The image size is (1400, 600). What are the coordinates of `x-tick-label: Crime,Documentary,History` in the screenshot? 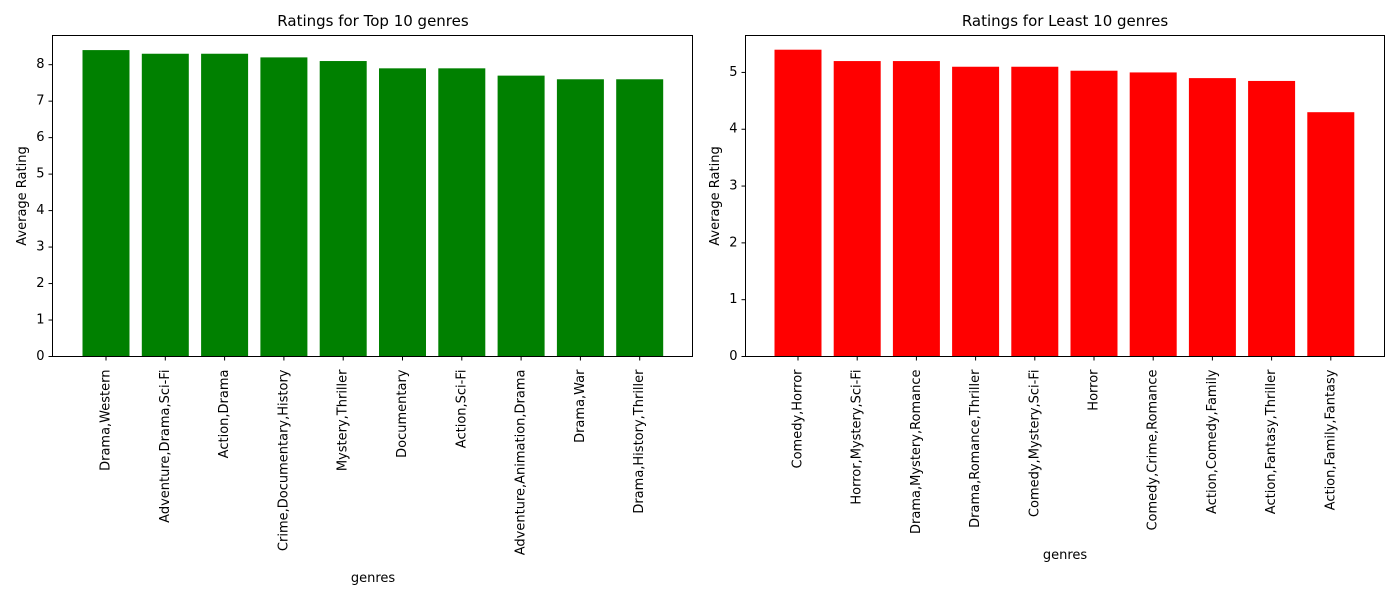 It's located at (283, 460).